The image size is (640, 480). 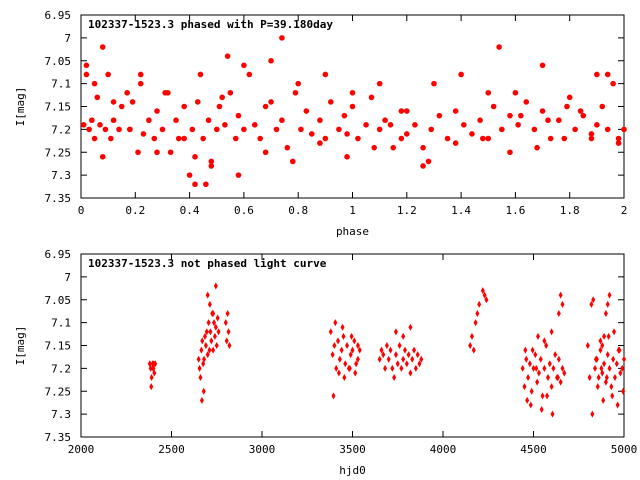 What do you see at coordinates (210, 24) in the screenshot?
I see `chart-title: 102337-1523.3 phased with P=39.180day` at bounding box center [210, 24].